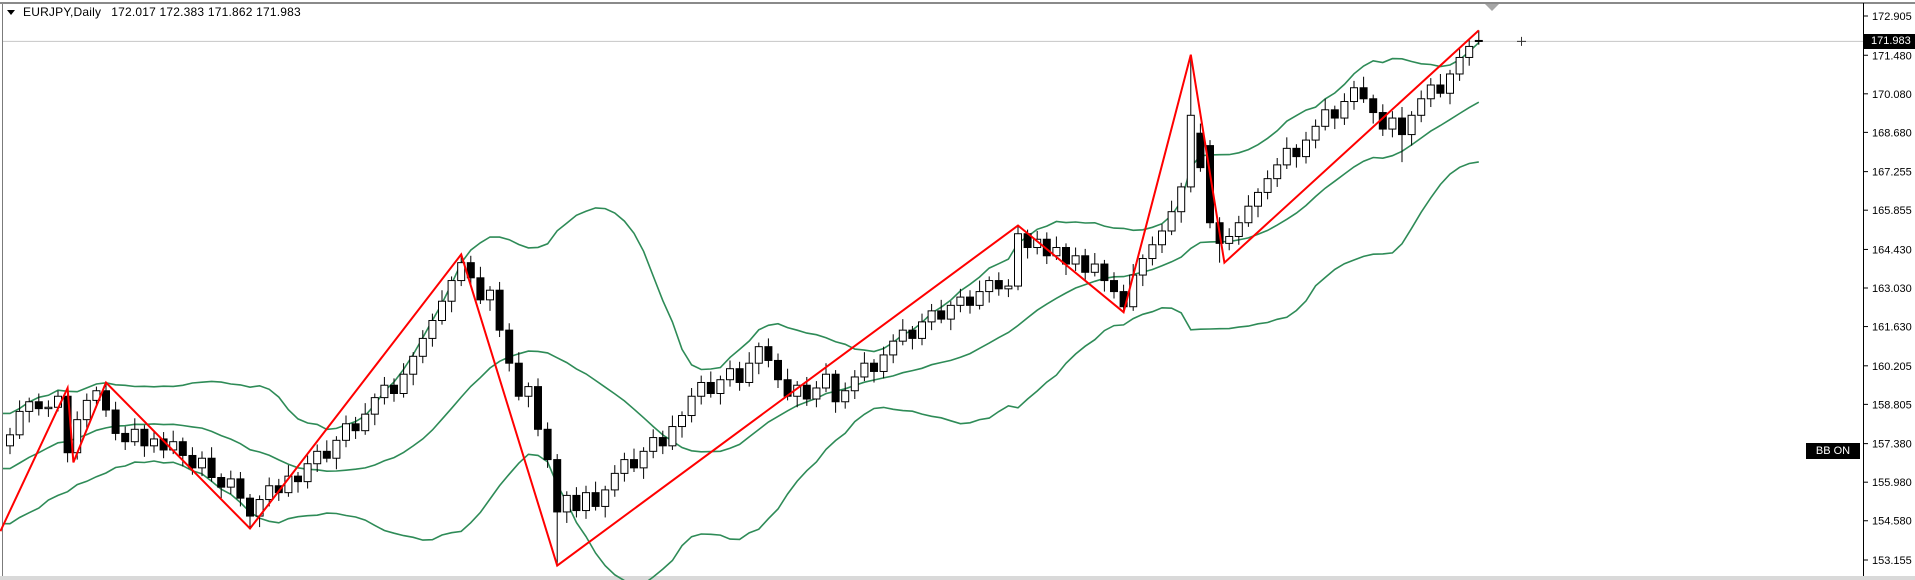  Describe the element at coordinates (11, 12) in the screenshot. I see `symbol-dropdown-icon` at that location.